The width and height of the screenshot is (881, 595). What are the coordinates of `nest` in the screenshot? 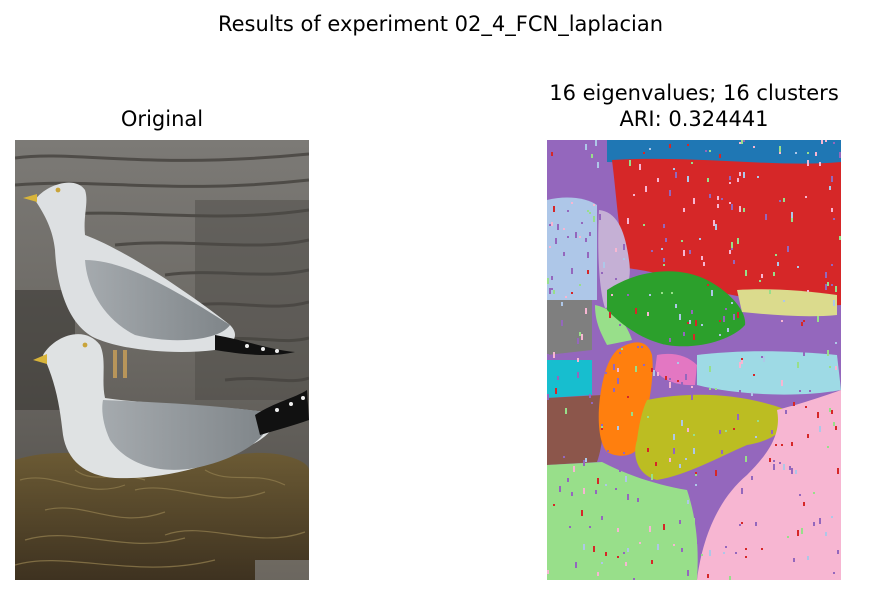 It's located at (162, 516).